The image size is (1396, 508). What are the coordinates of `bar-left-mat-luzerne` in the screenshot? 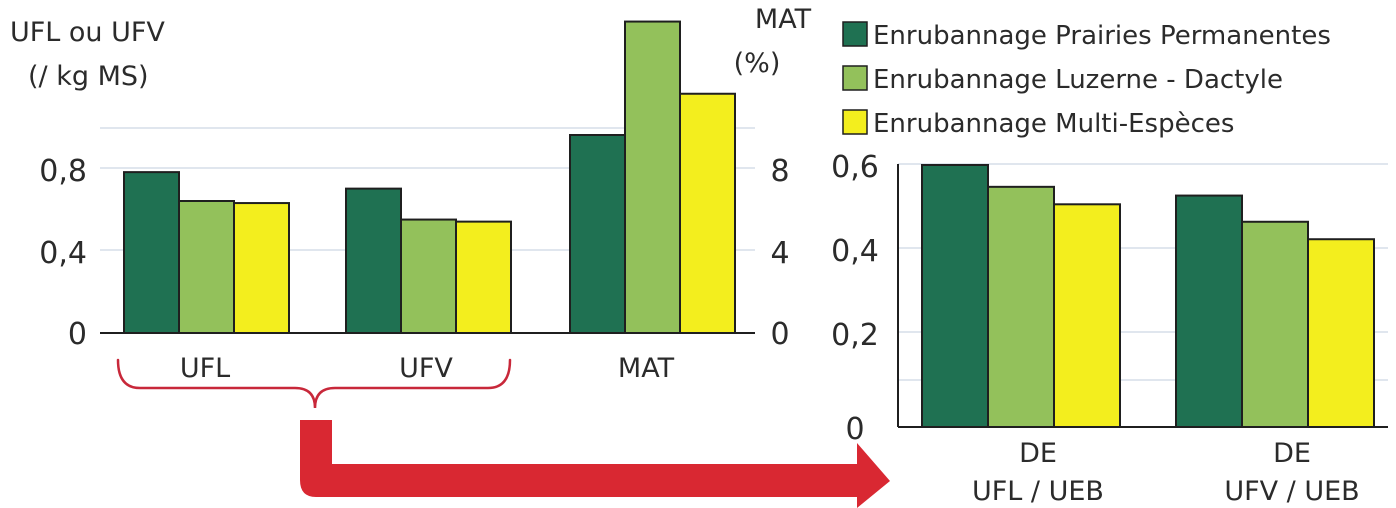 It's located at (652, 177).